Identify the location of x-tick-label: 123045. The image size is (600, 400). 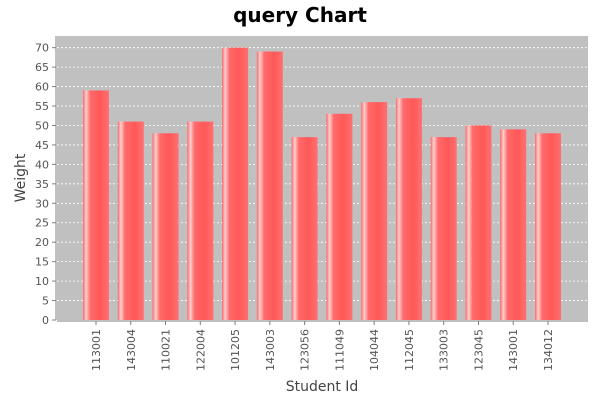
(478, 350).